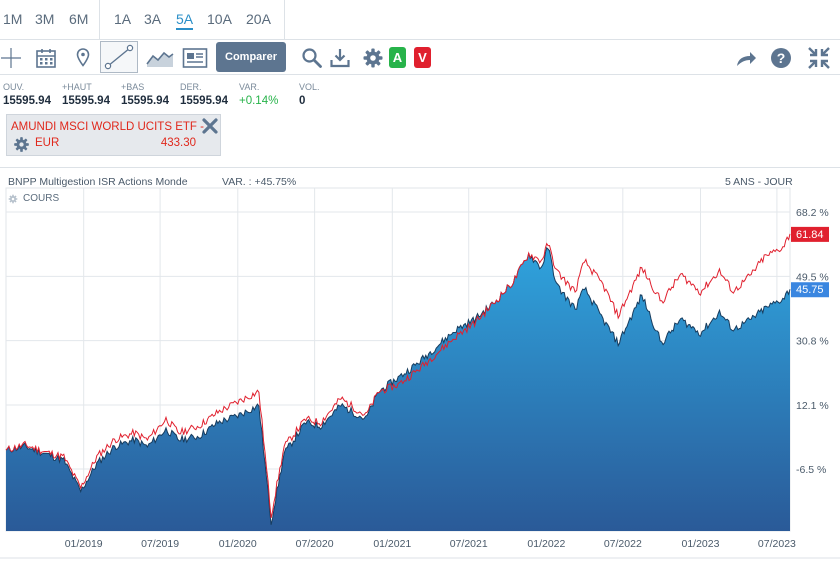  I want to click on y-tick-label: 12.1 %, so click(812, 406).